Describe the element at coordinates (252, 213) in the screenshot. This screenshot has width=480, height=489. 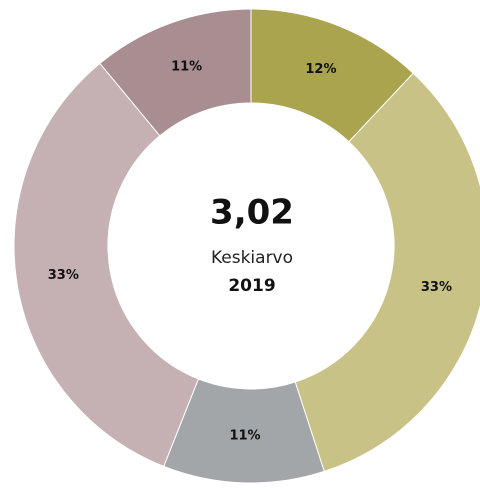
I see `center-value: 3,02` at that location.